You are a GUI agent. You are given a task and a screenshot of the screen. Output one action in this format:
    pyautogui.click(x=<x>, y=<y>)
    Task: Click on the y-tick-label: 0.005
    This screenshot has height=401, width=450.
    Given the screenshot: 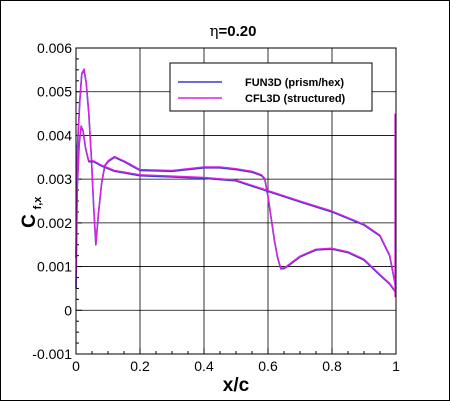 What is the action you would take?
    pyautogui.click(x=54, y=92)
    